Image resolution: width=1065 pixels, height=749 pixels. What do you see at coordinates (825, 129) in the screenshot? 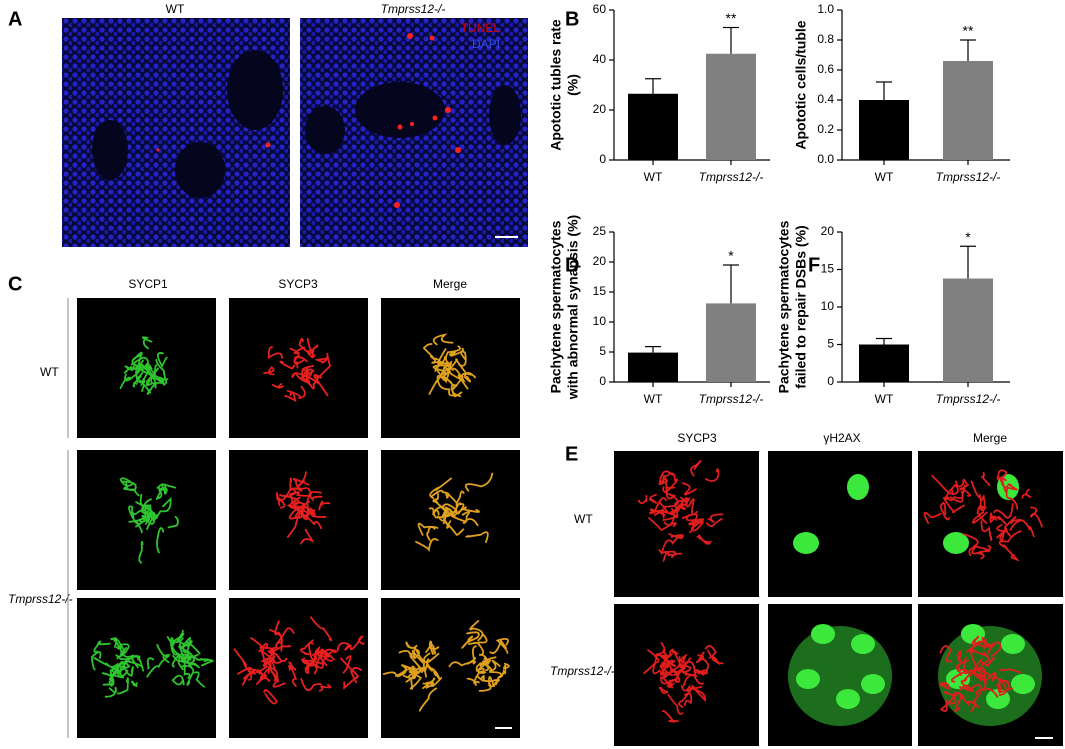
I see `y-tick-label: 0.2` at bounding box center [825, 129].